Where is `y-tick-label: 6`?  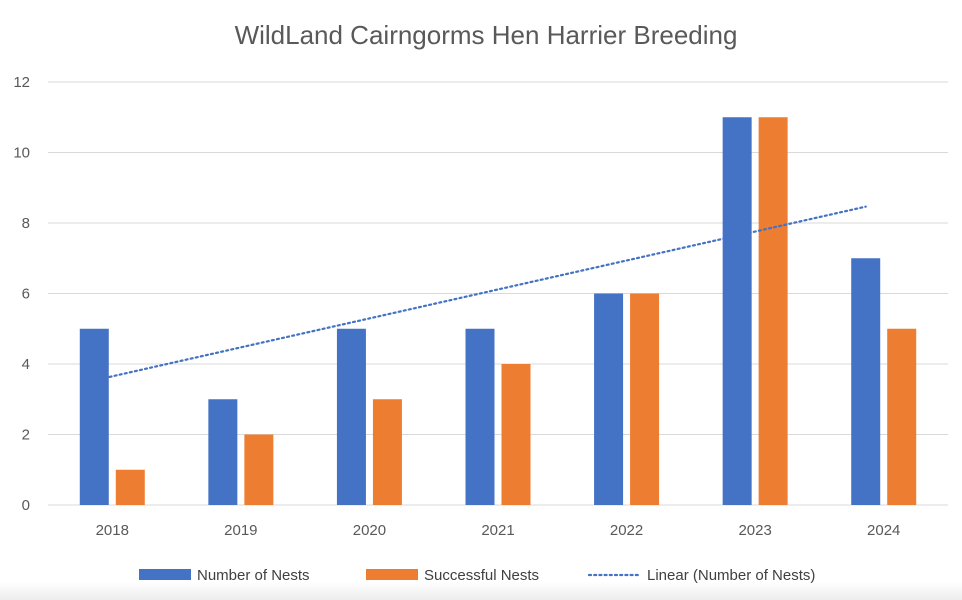
y-tick-label: 6 is located at coordinates (26, 294).